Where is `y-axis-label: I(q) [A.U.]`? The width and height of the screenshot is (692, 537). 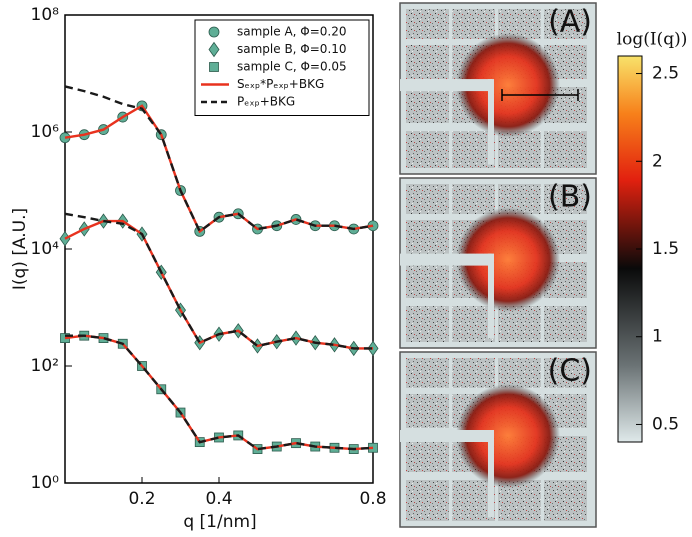 y-axis-label: I(q) [A.U.] is located at coordinates (20, 249).